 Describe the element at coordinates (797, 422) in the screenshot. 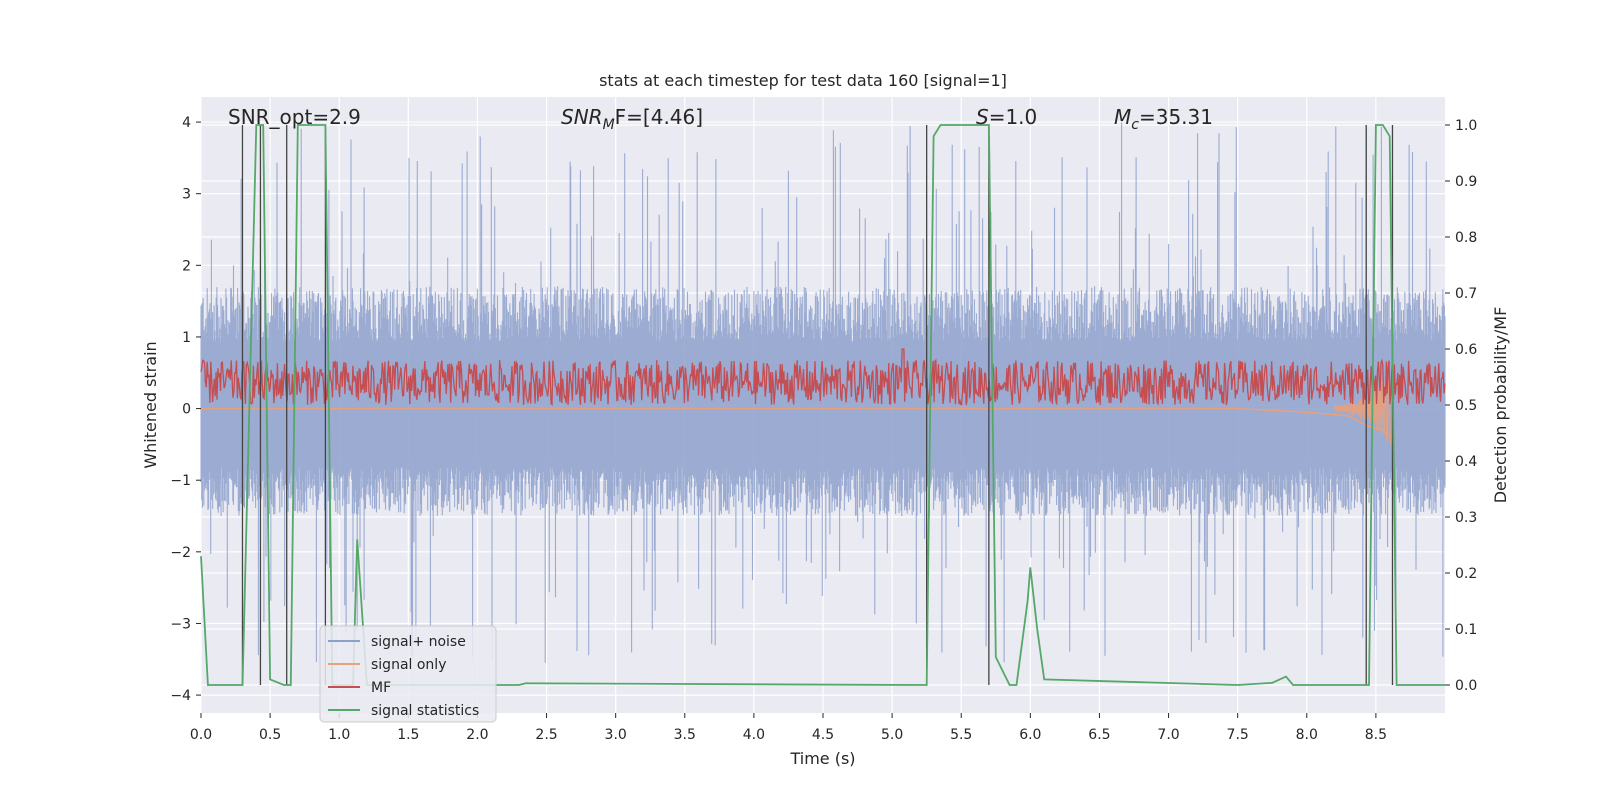

I see `series-signal-only` at that location.